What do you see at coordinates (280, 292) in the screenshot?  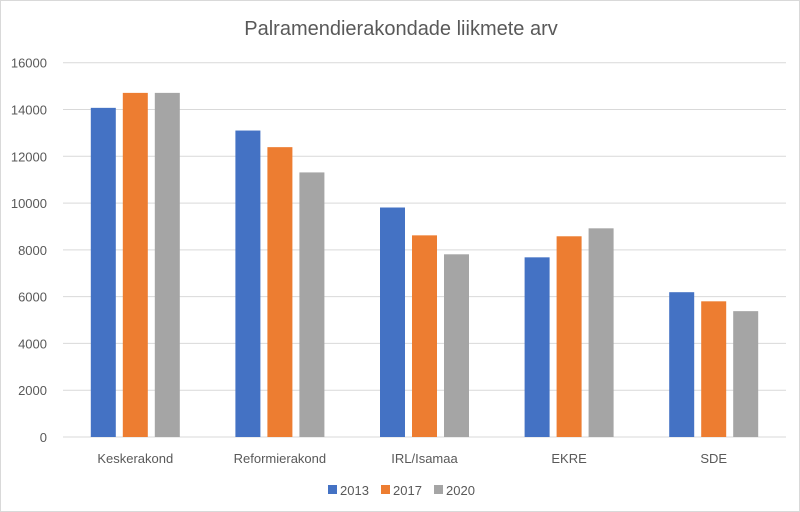 I see `bar-2017-reformierakond` at bounding box center [280, 292].